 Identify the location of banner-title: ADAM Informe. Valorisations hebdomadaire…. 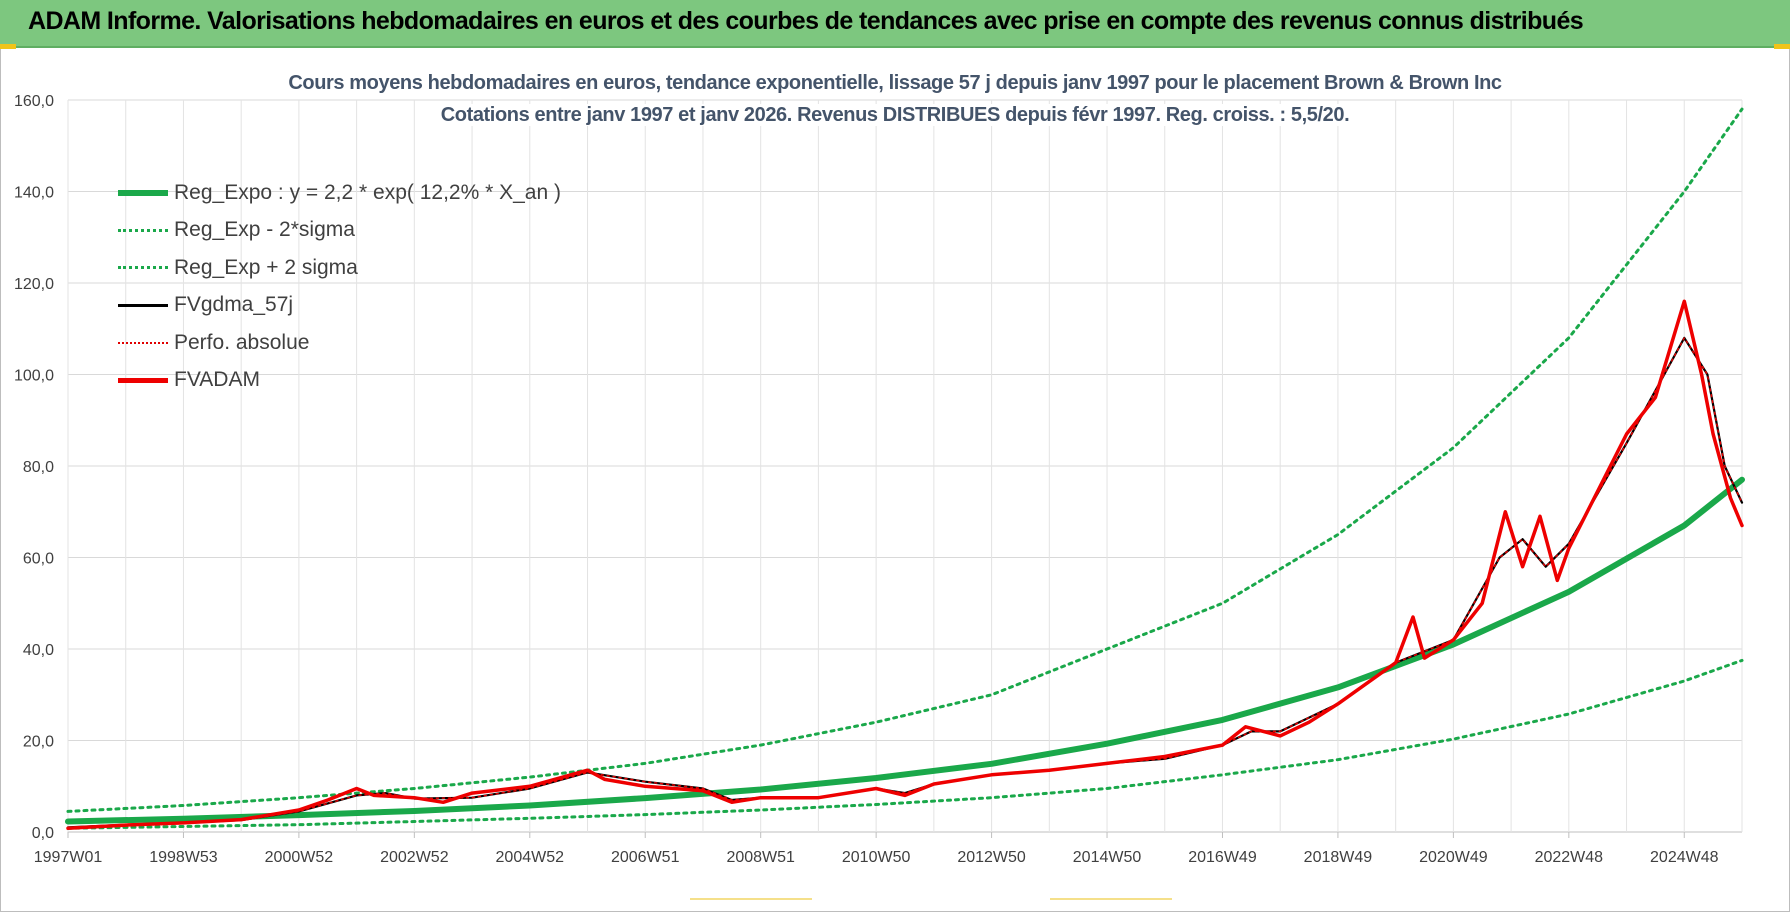
(806, 21).